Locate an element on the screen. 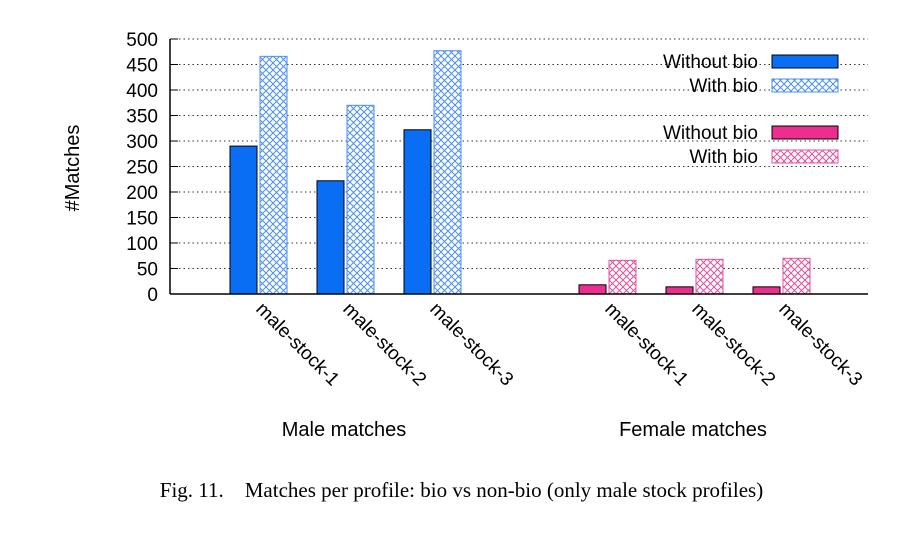  y-tick-label: 250 is located at coordinates (142, 168).